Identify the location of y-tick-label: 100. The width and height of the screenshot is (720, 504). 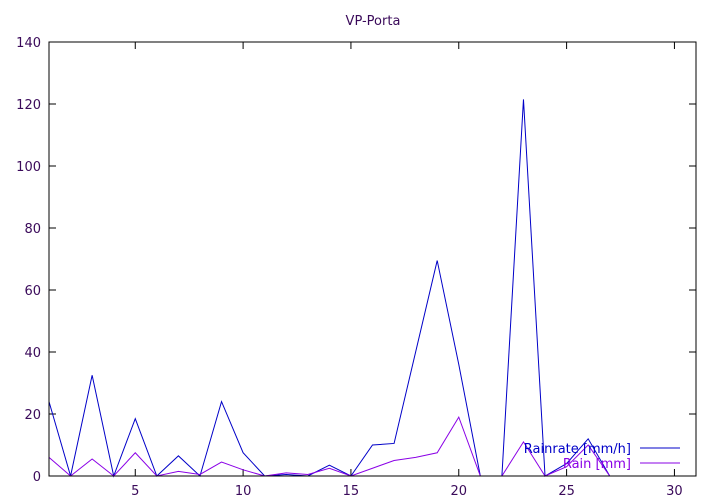
(28, 167).